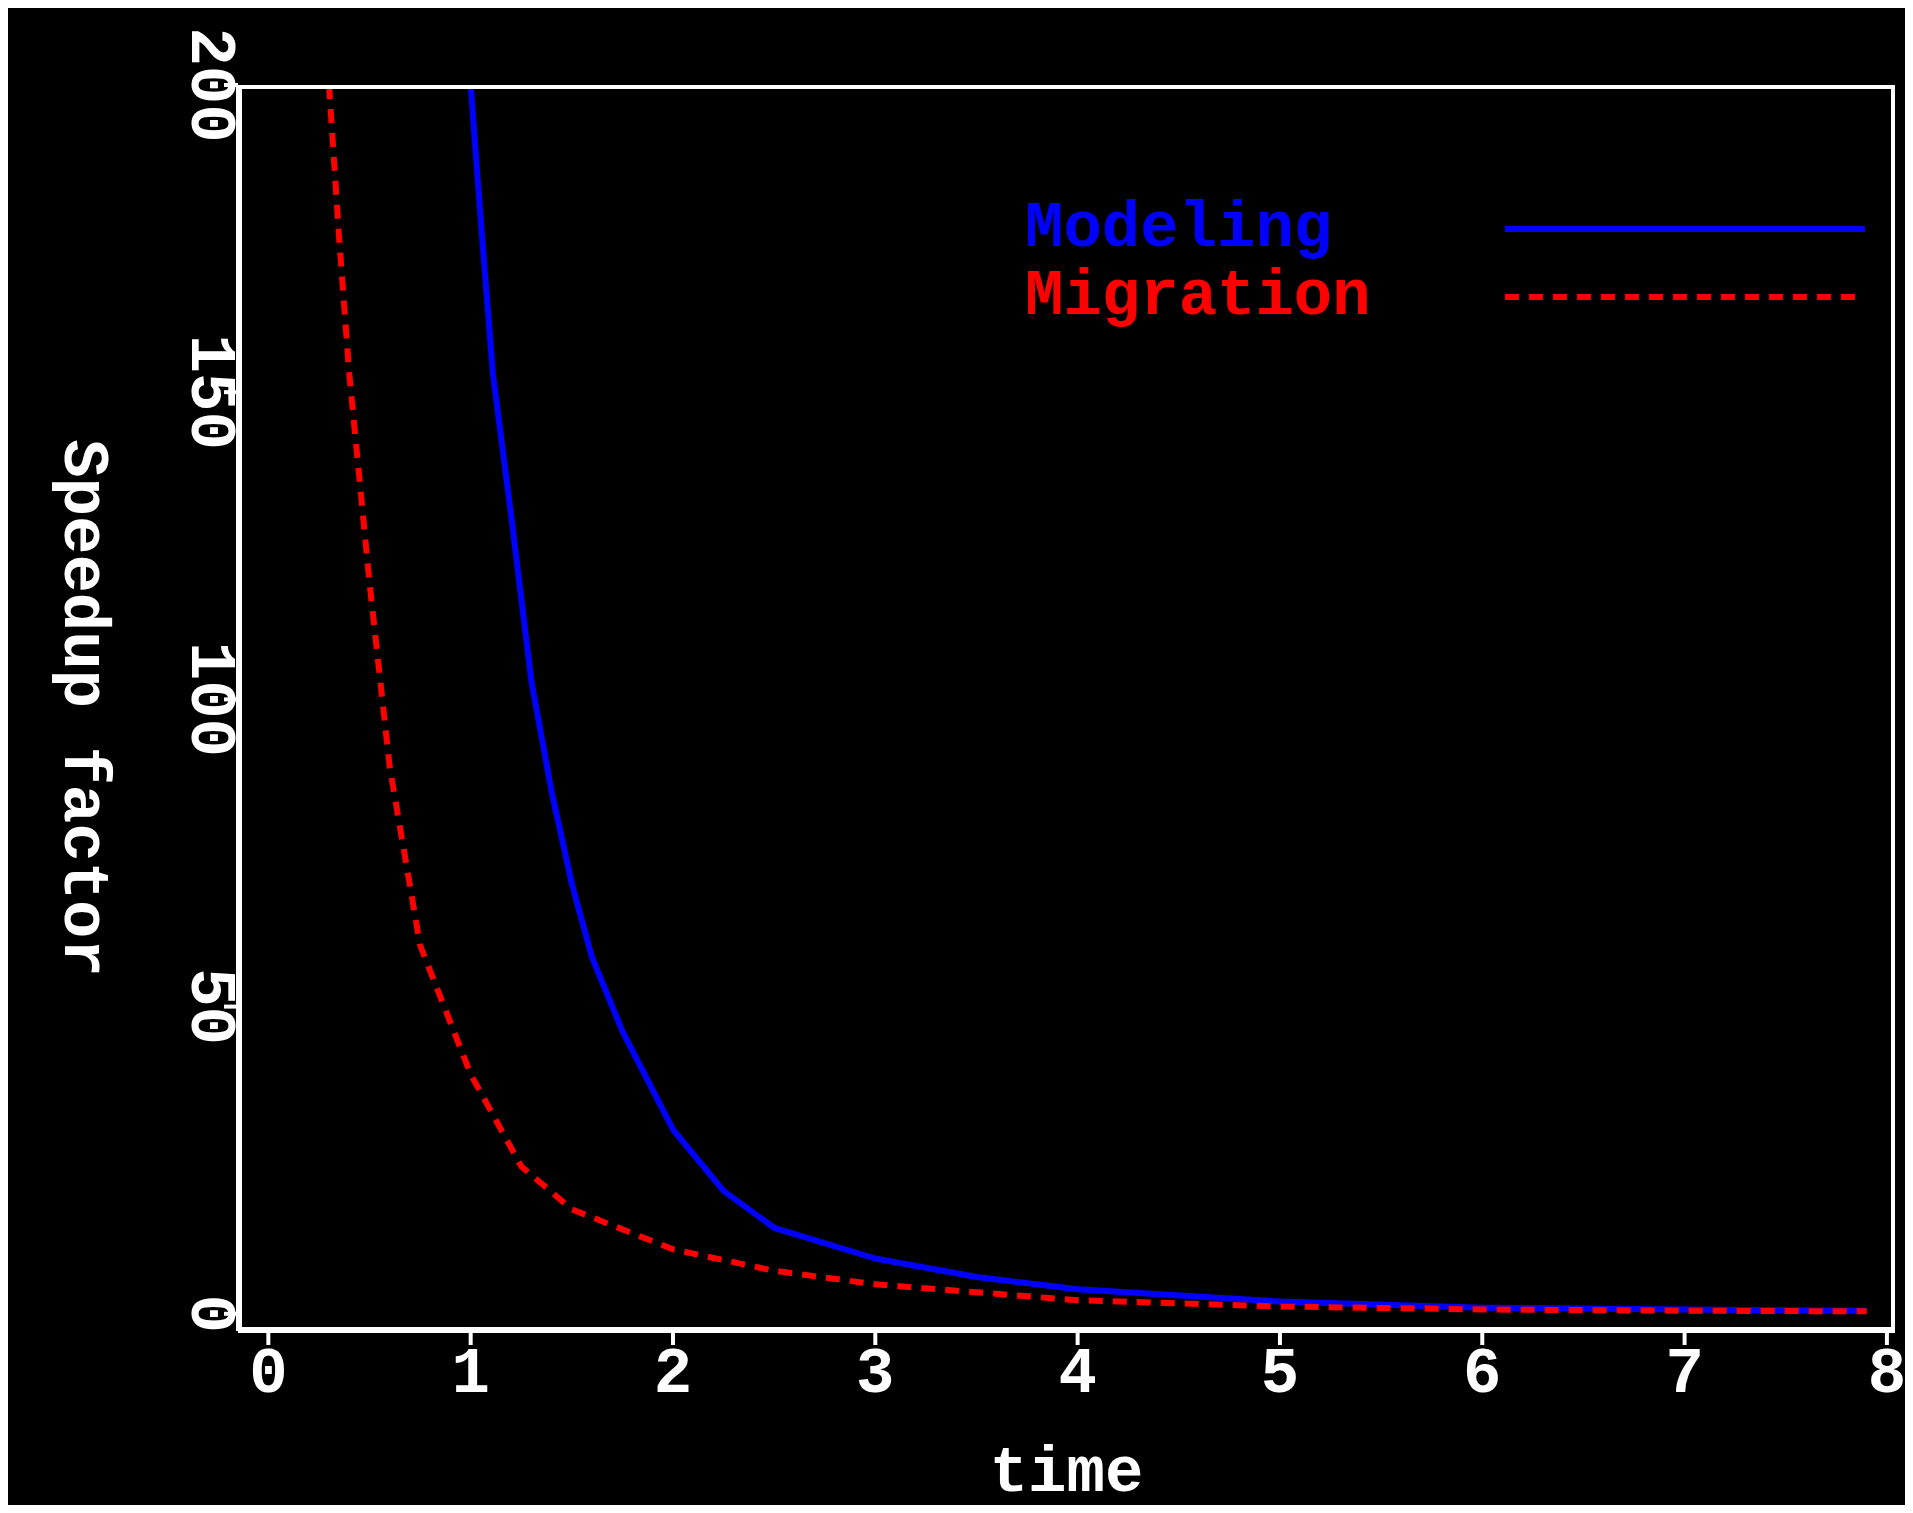  I want to click on x-tick-label: 6, so click(1482, 1375).